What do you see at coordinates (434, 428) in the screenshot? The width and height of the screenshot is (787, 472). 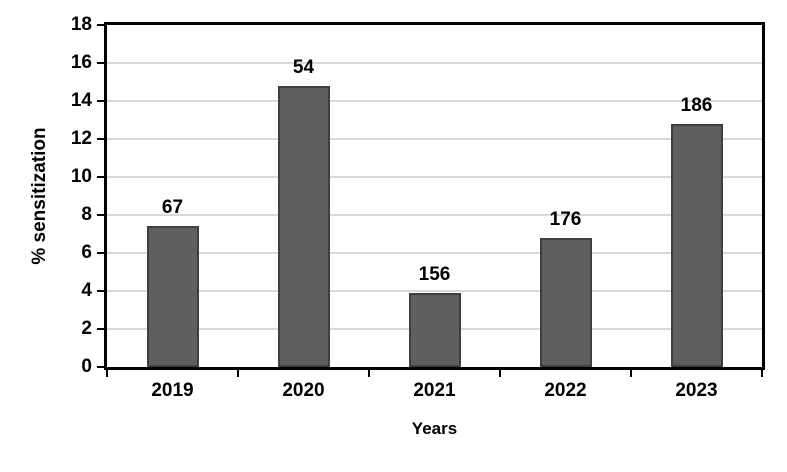 I see `x-axis-title: Years` at bounding box center [434, 428].